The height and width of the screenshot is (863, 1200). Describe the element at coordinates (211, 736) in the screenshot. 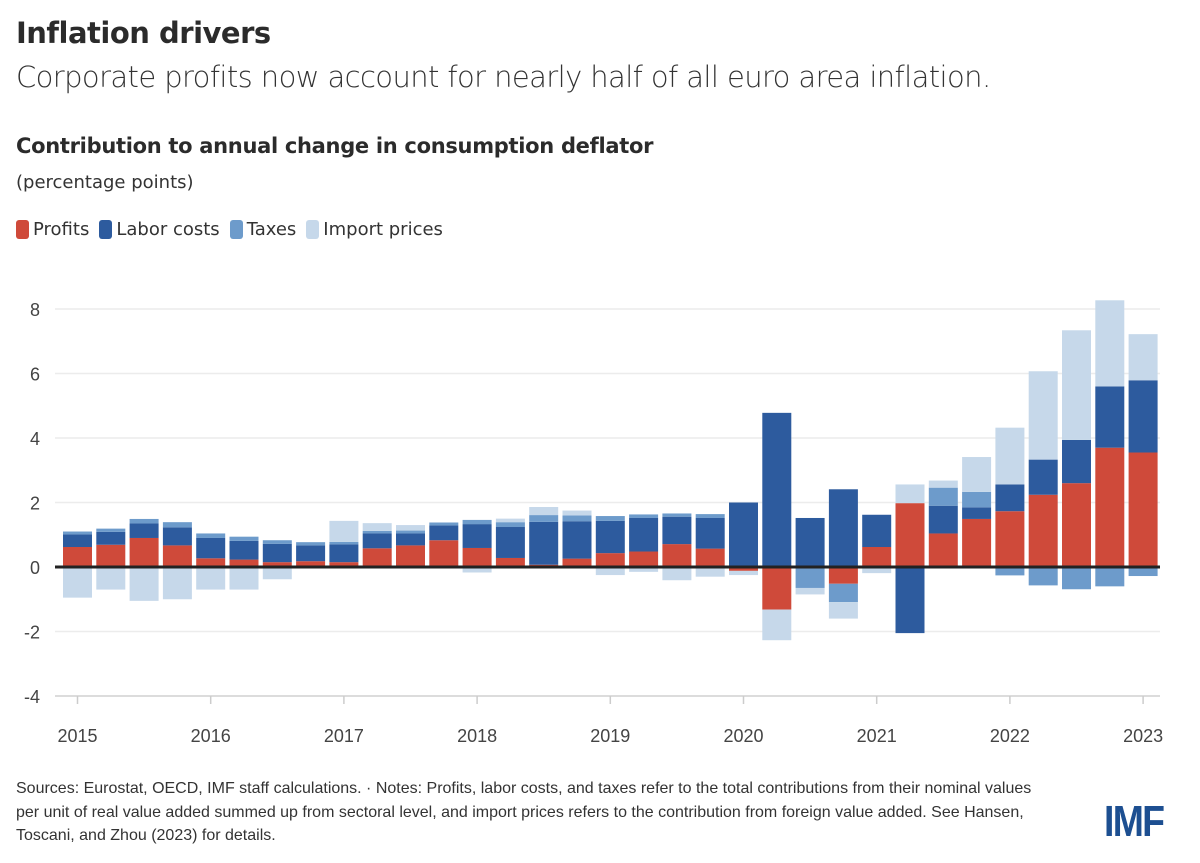

I see `x-tick-label: 2016` at that location.